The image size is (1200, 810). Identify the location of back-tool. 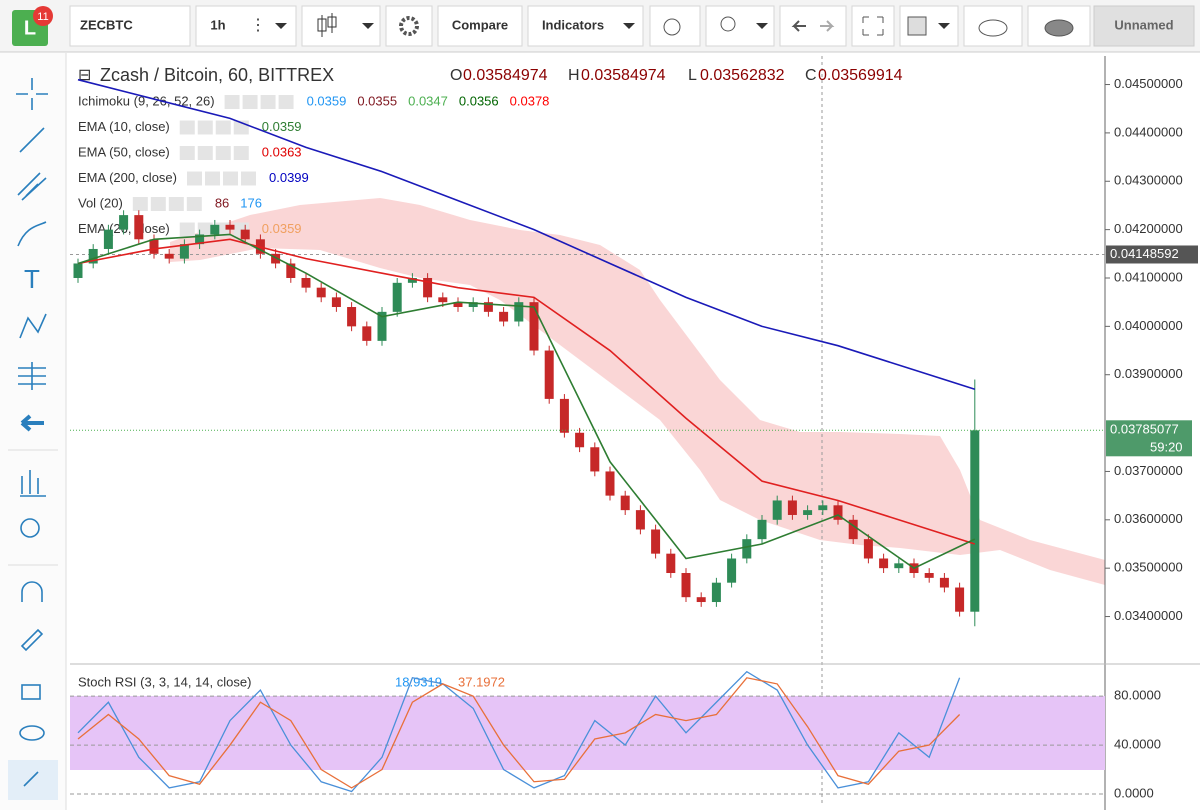
(32, 423).